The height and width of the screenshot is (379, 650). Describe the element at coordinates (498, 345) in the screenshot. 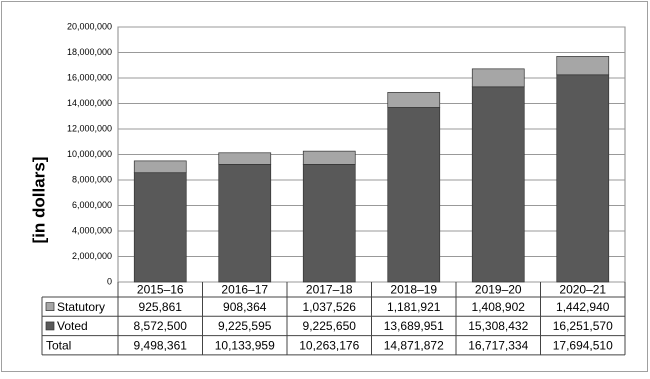

I see `table-value: 16,717,334` at that location.